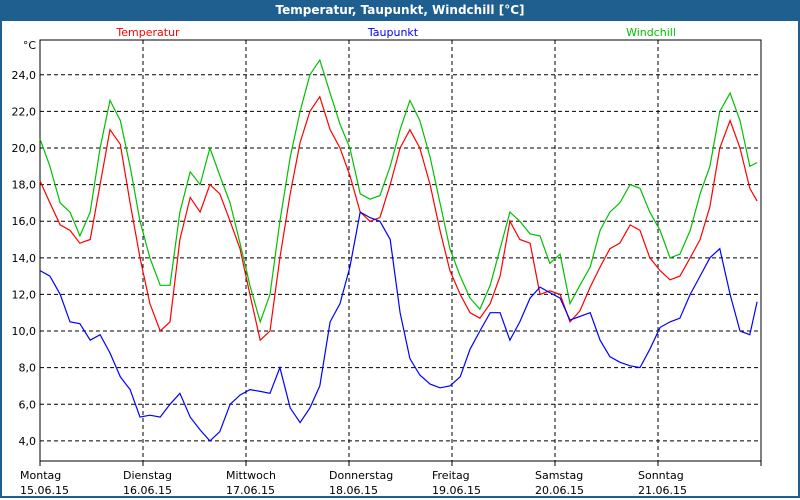 The width and height of the screenshot is (800, 500). Describe the element at coordinates (662, 490) in the screenshot. I see `x-tick-date: 21.06.15` at that location.